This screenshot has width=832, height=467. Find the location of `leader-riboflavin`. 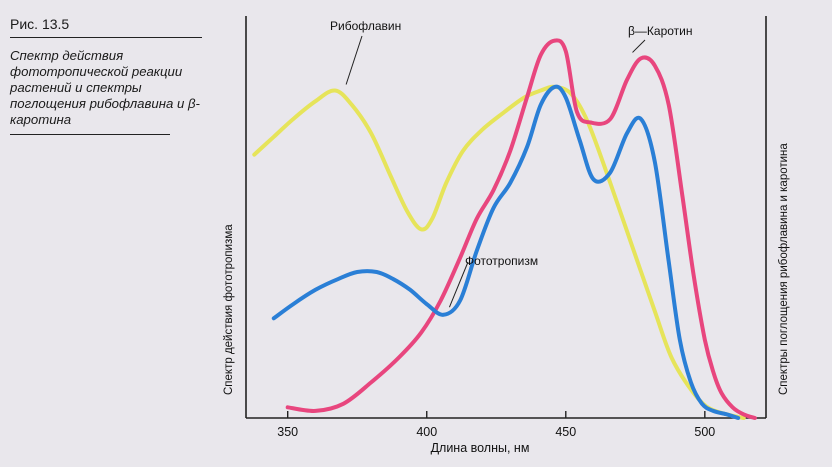

leader-riboflavin is located at coordinates (354, 60).